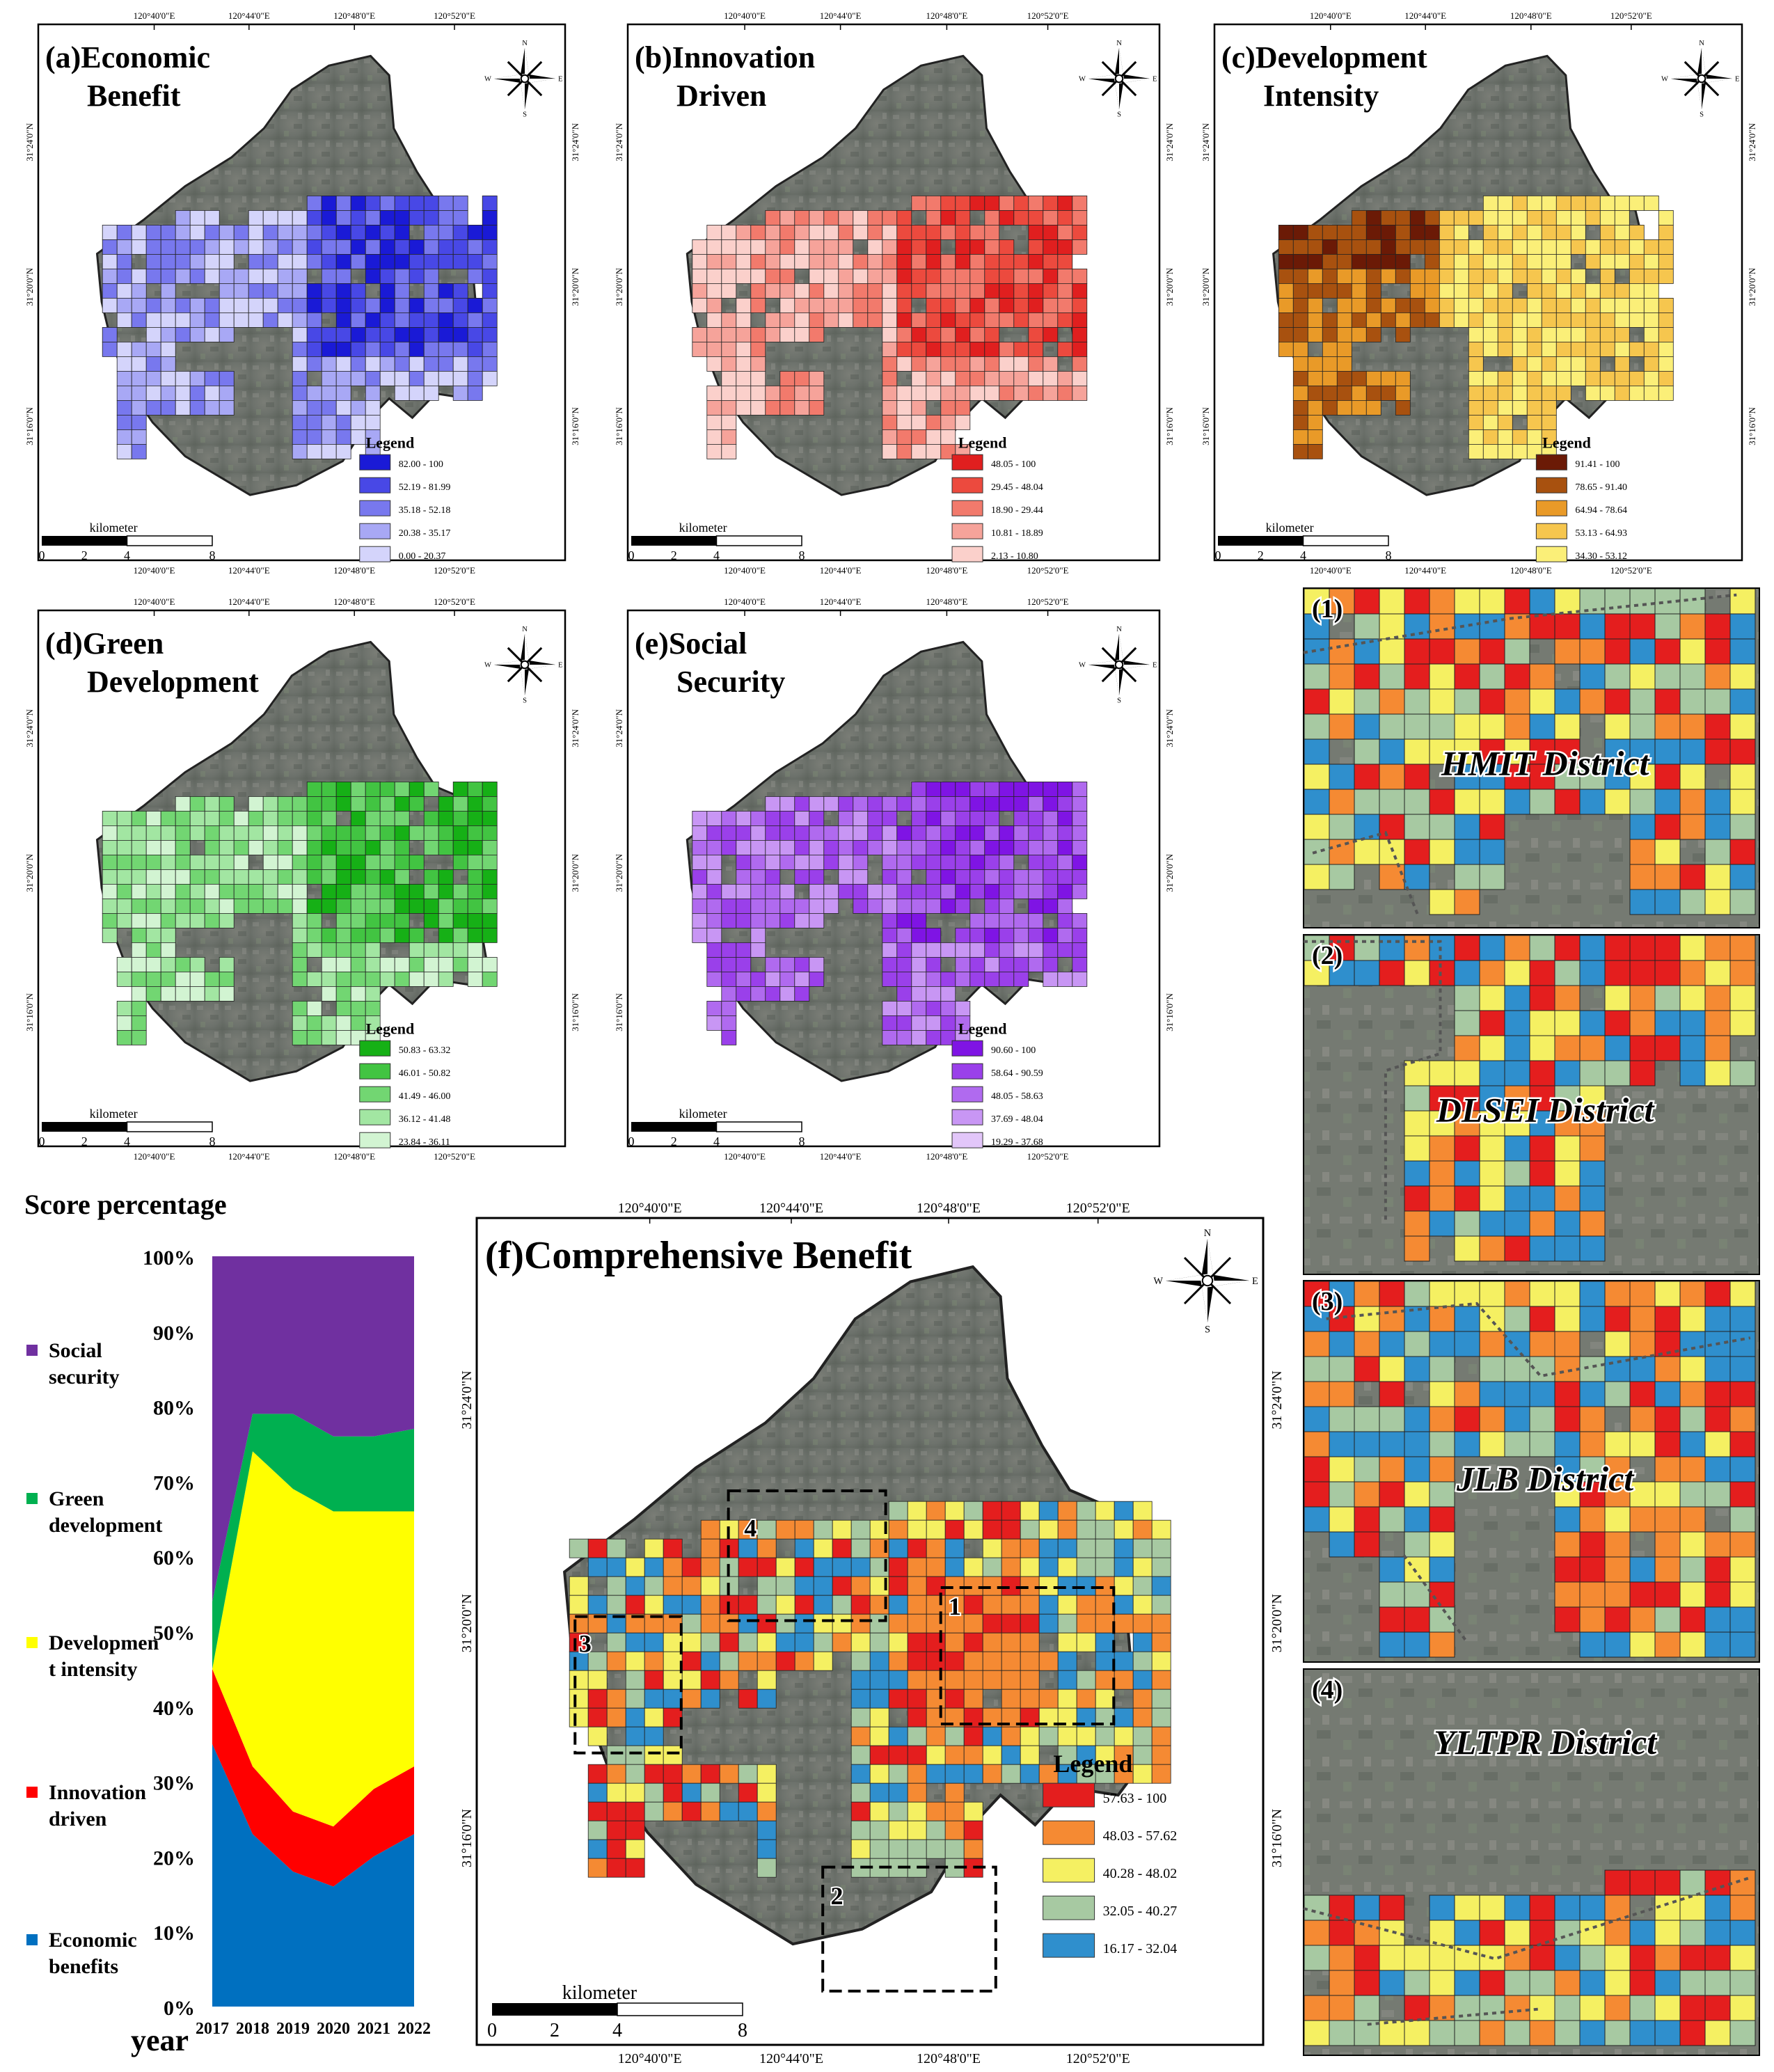  Describe the element at coordinates (1098, 1208) in the screenshot. I see `coord-top: 120°52'0"E` at that location.